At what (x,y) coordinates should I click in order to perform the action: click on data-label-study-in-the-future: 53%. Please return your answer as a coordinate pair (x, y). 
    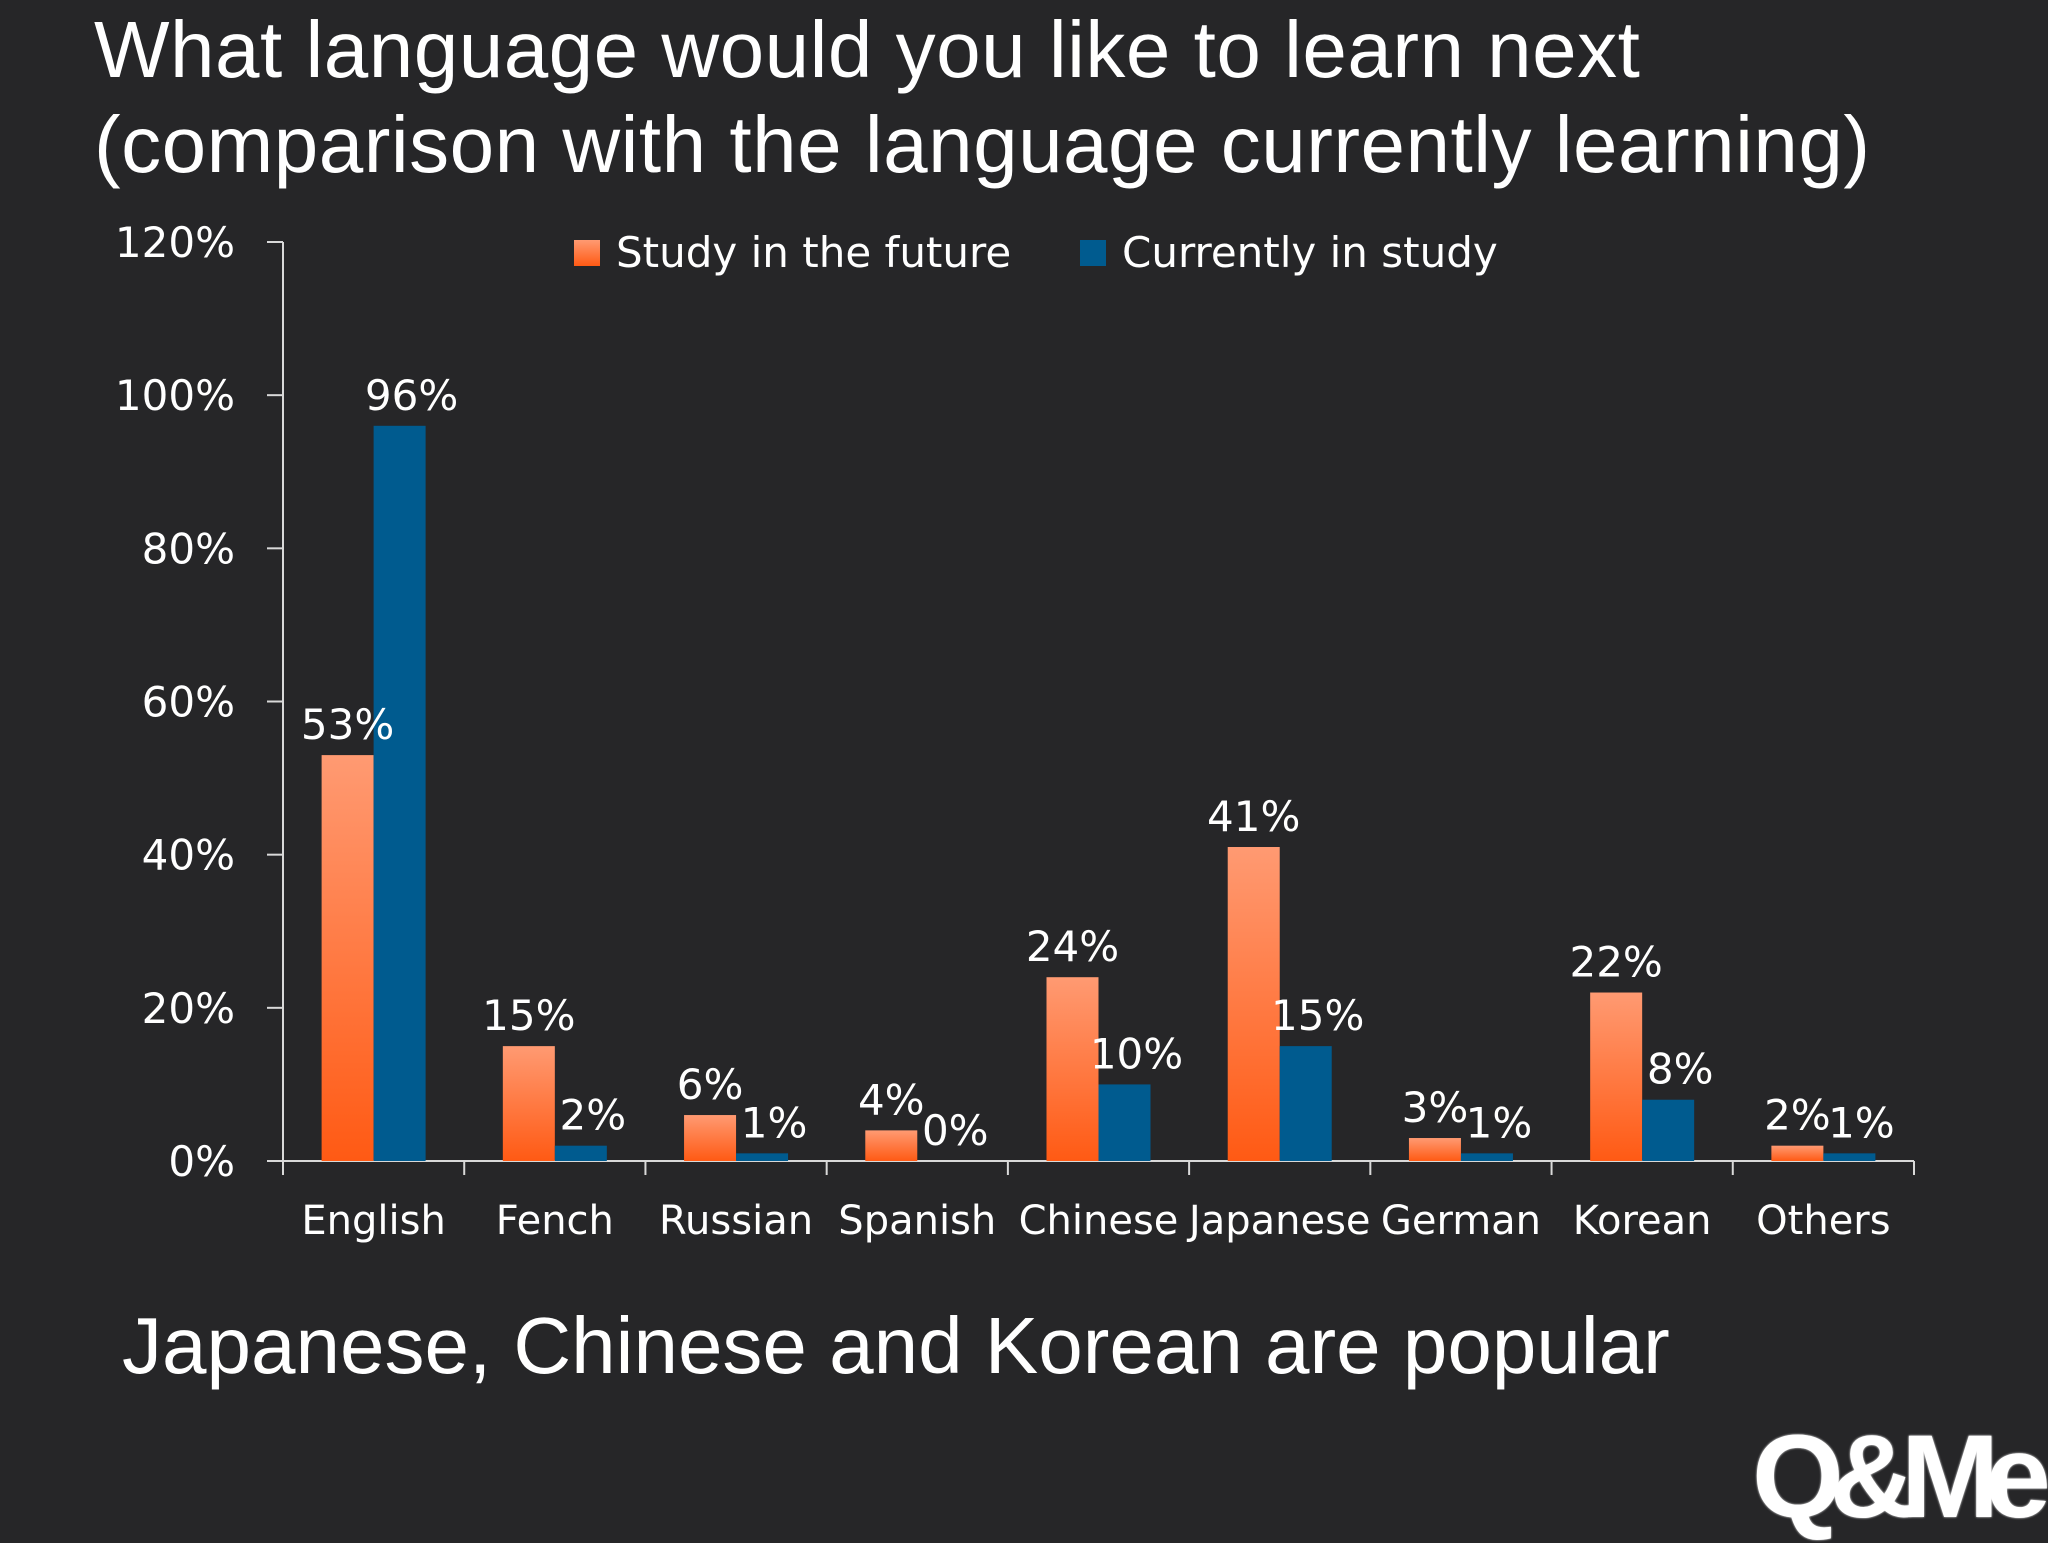
    Looking at the image, I should click on (347, 724).